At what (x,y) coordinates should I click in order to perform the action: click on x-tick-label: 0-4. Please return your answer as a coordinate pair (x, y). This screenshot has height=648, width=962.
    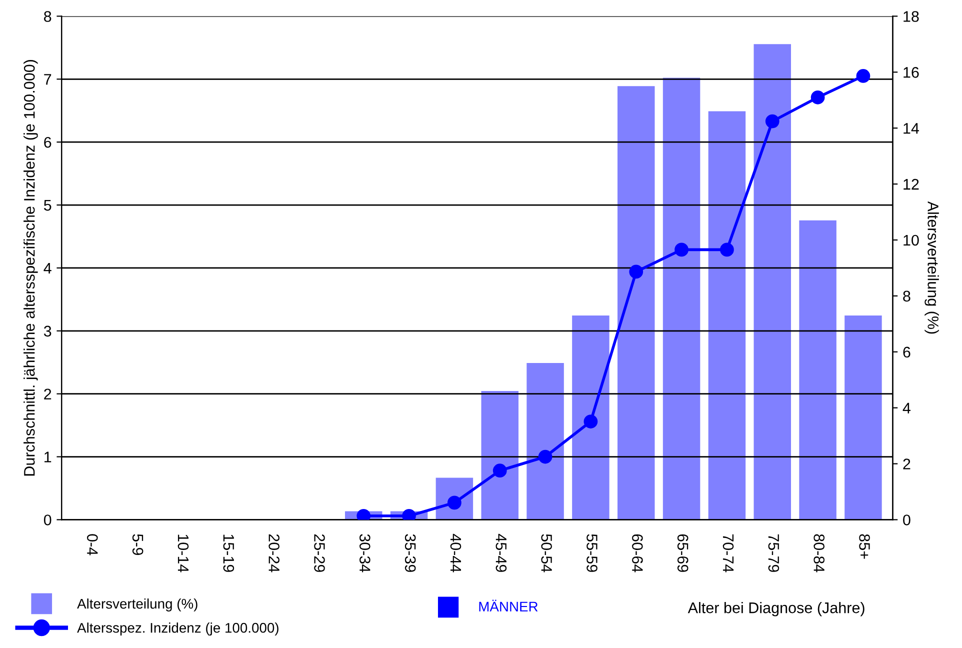
    Looking at the image, I should click on (92, 545).